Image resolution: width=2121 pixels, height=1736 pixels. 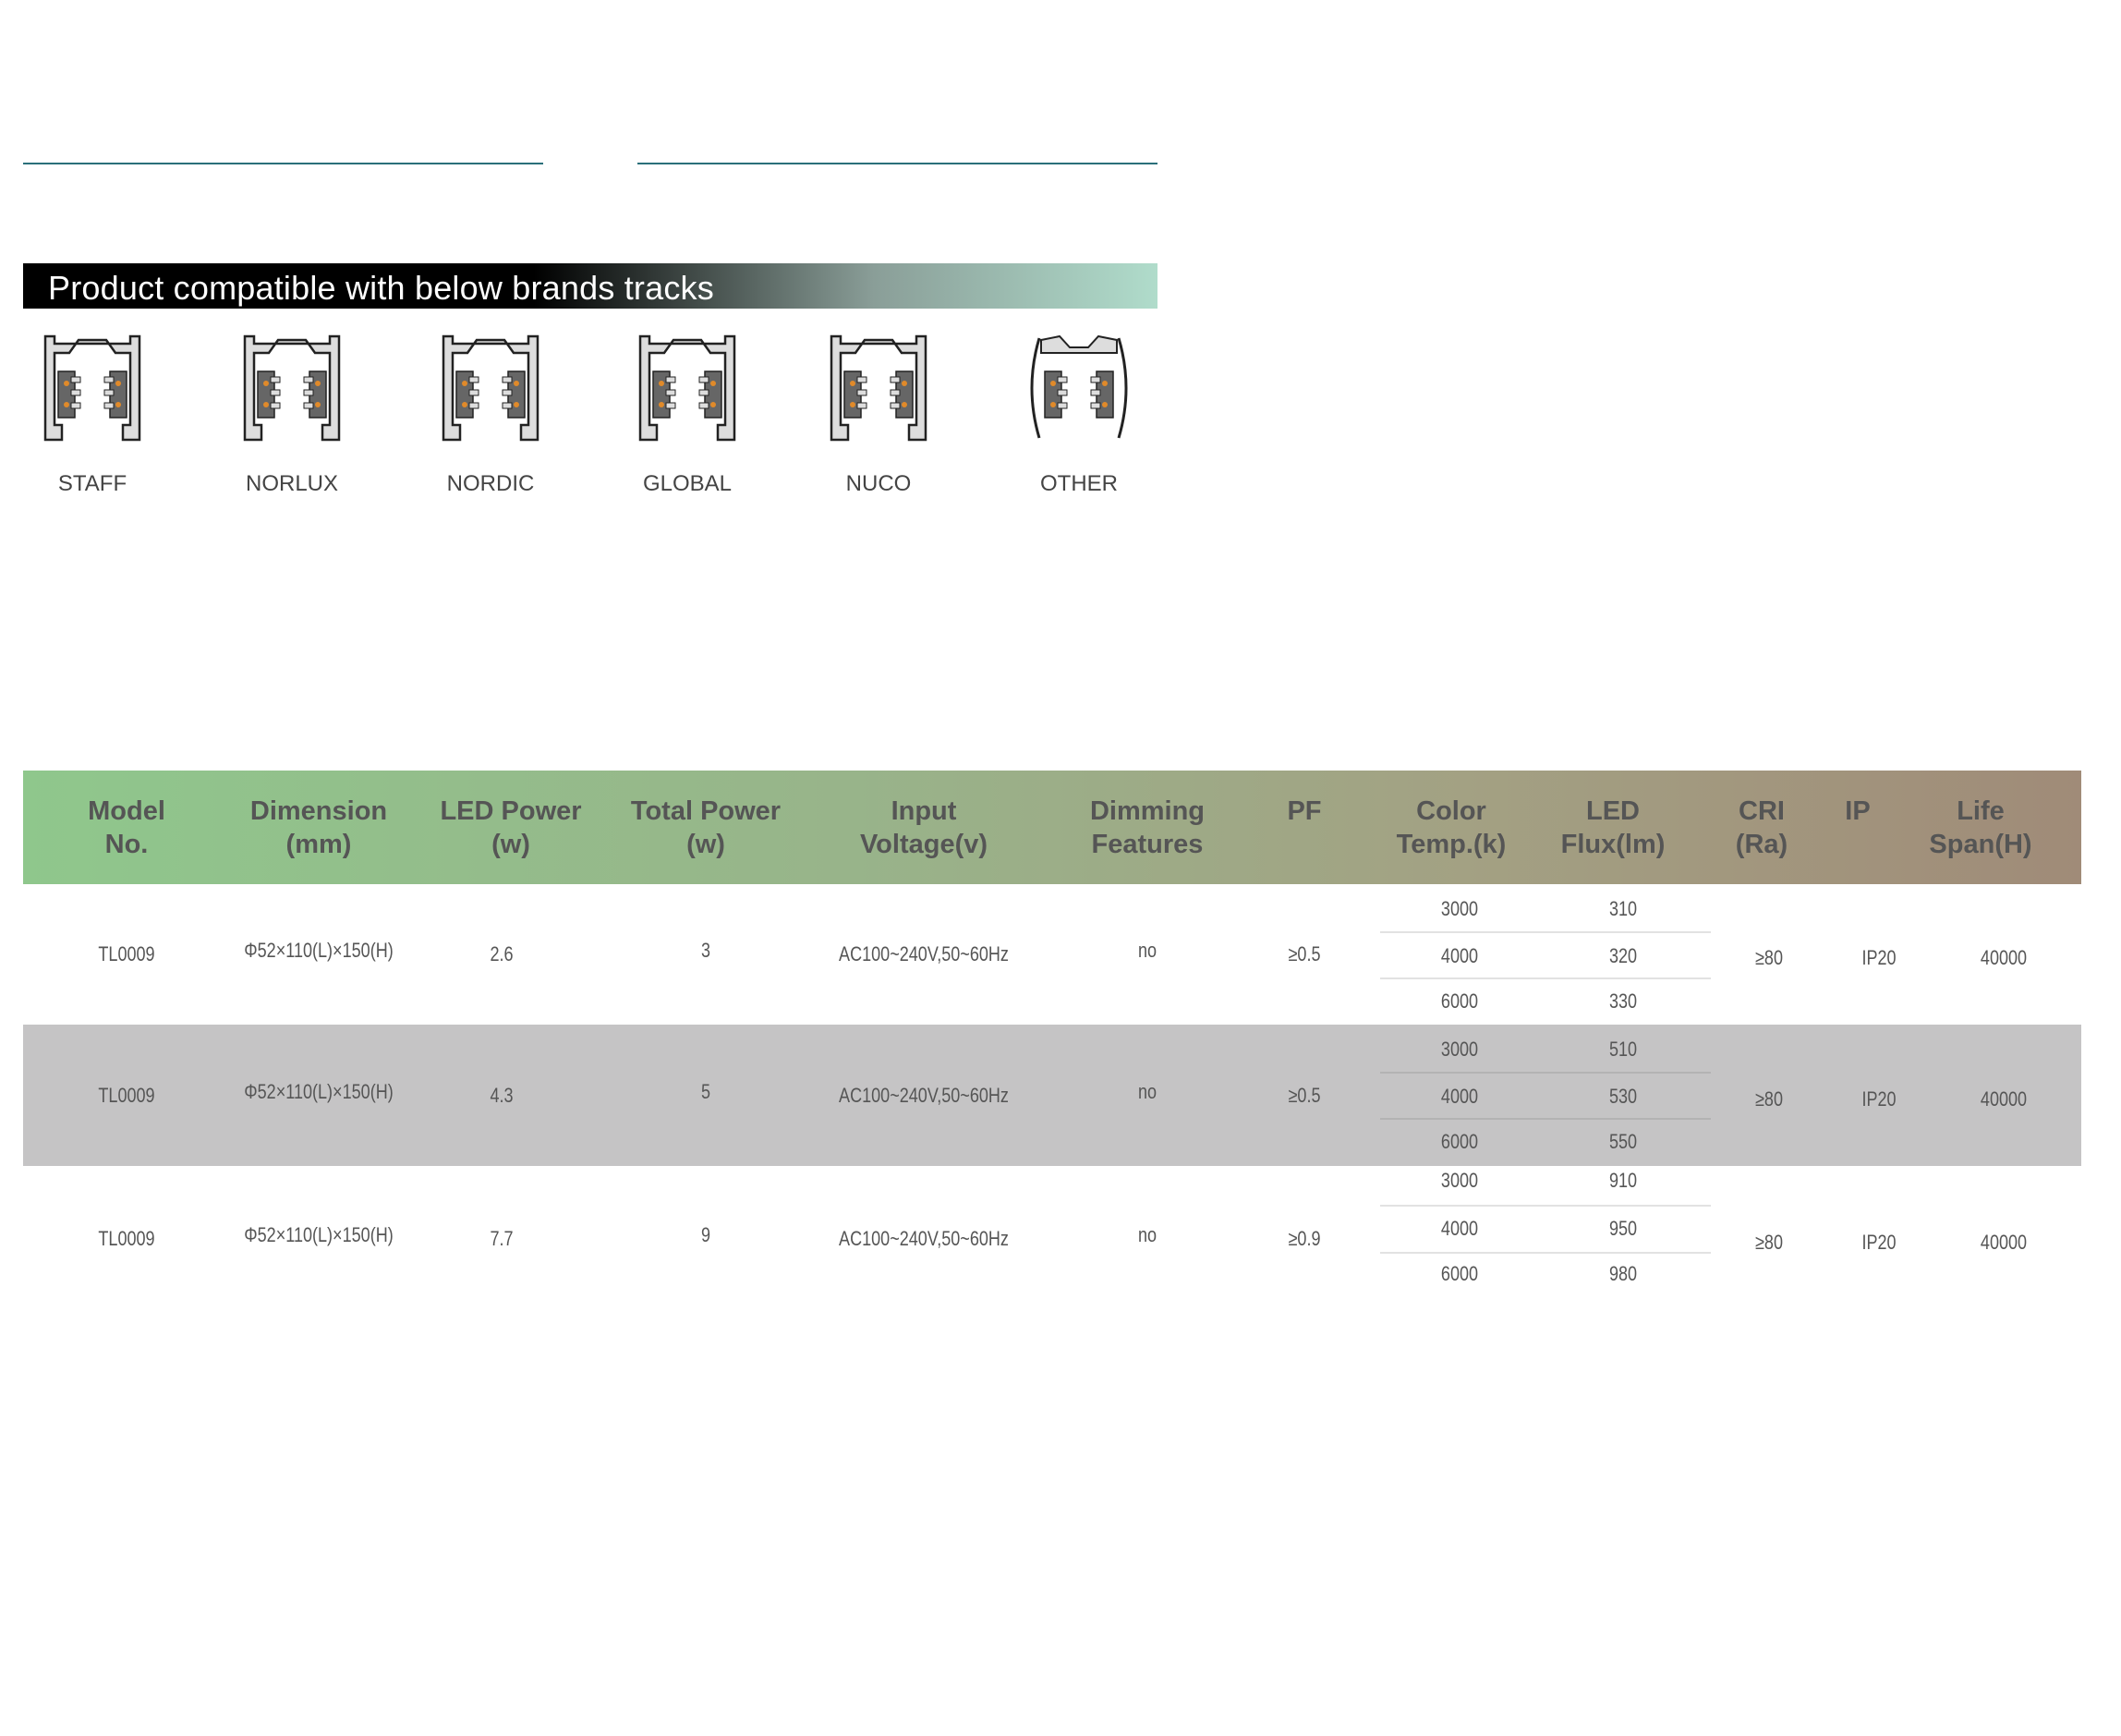 I want to click on cell-total-power: 5, so click(x=705, y=1091).